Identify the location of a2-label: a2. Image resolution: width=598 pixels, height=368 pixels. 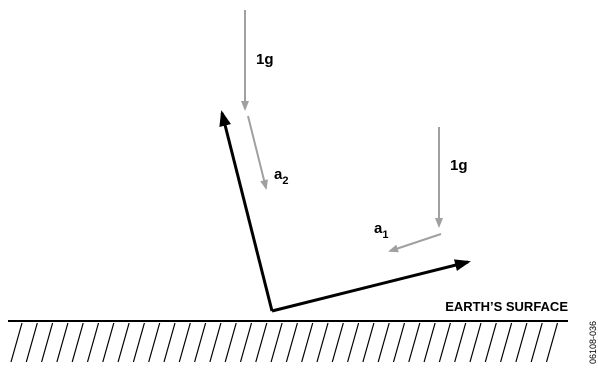
(281, 176).